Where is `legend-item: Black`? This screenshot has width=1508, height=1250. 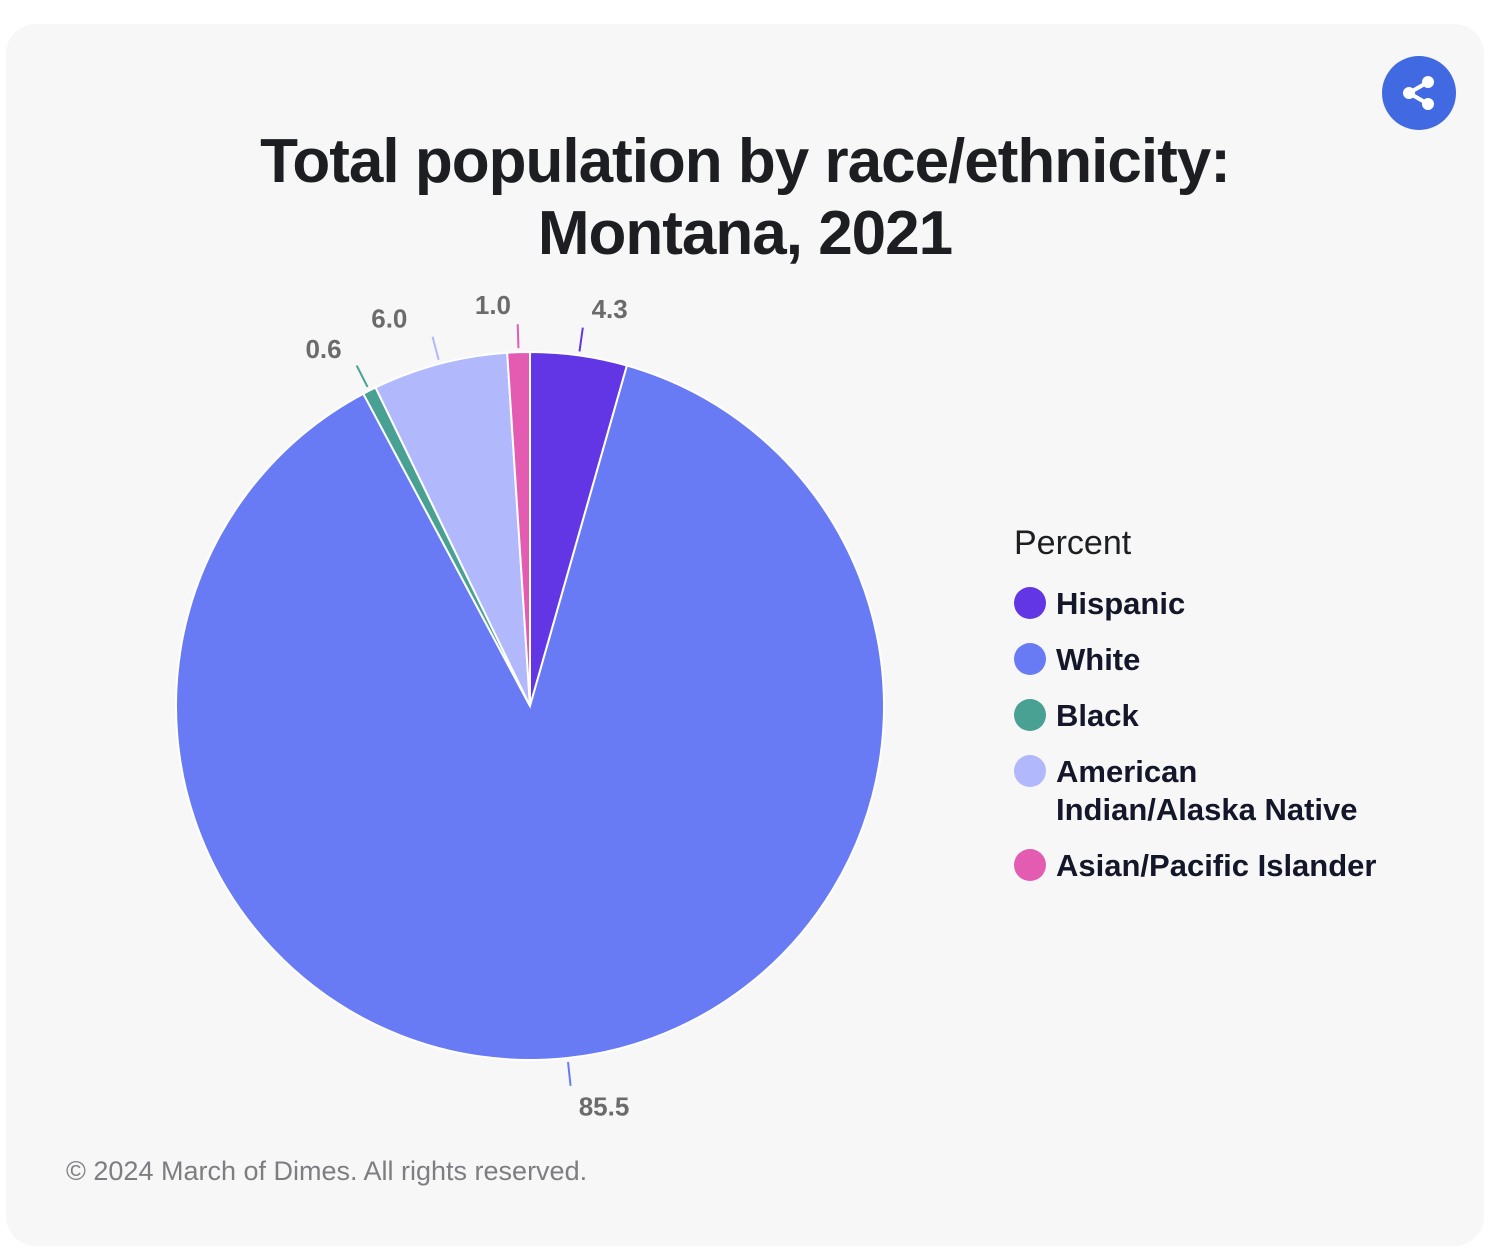 legend-item: Black is located at coordinates (1244, 716).